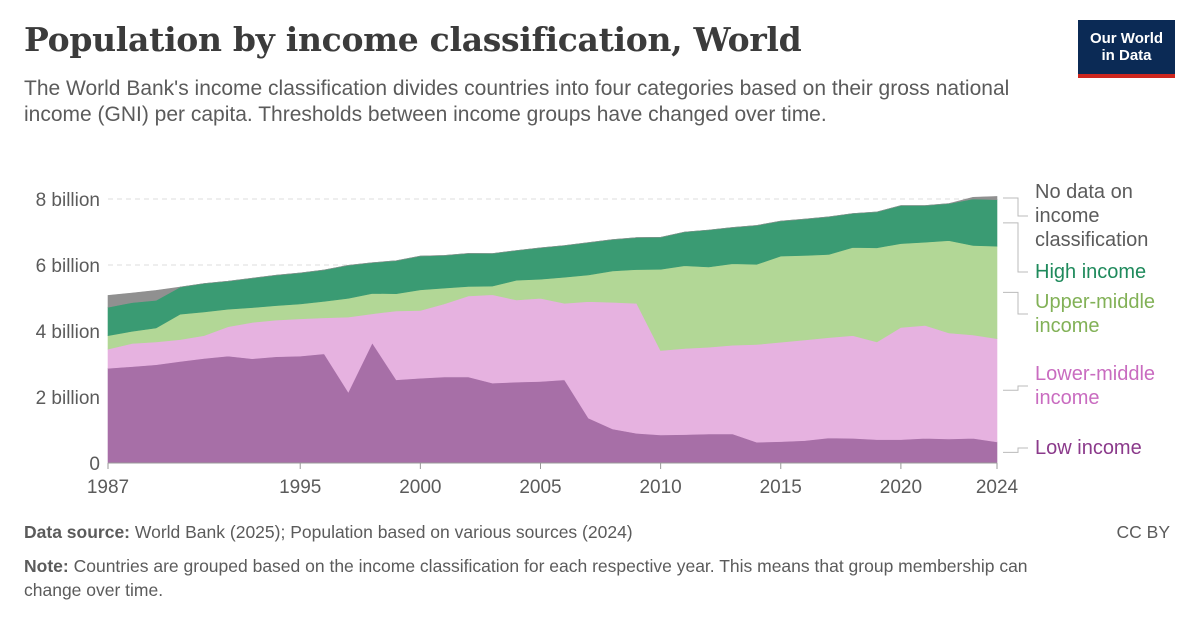  Describe the element at coordinates (108, 487) in the screenshot. I see `x-tick-label: 1987` at that location.